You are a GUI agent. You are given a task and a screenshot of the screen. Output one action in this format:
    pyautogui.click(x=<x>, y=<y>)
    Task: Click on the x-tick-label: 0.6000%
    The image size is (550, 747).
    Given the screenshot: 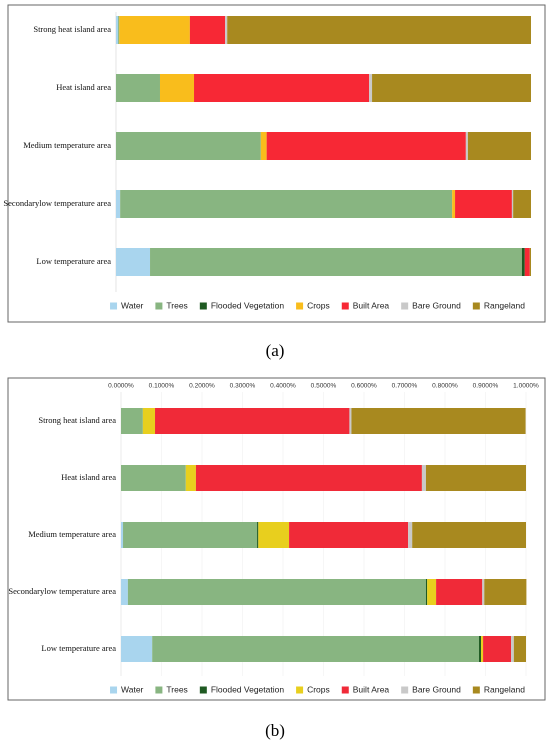 What is the action you would take?
    pyautogui.click(x=364, y=386)
    